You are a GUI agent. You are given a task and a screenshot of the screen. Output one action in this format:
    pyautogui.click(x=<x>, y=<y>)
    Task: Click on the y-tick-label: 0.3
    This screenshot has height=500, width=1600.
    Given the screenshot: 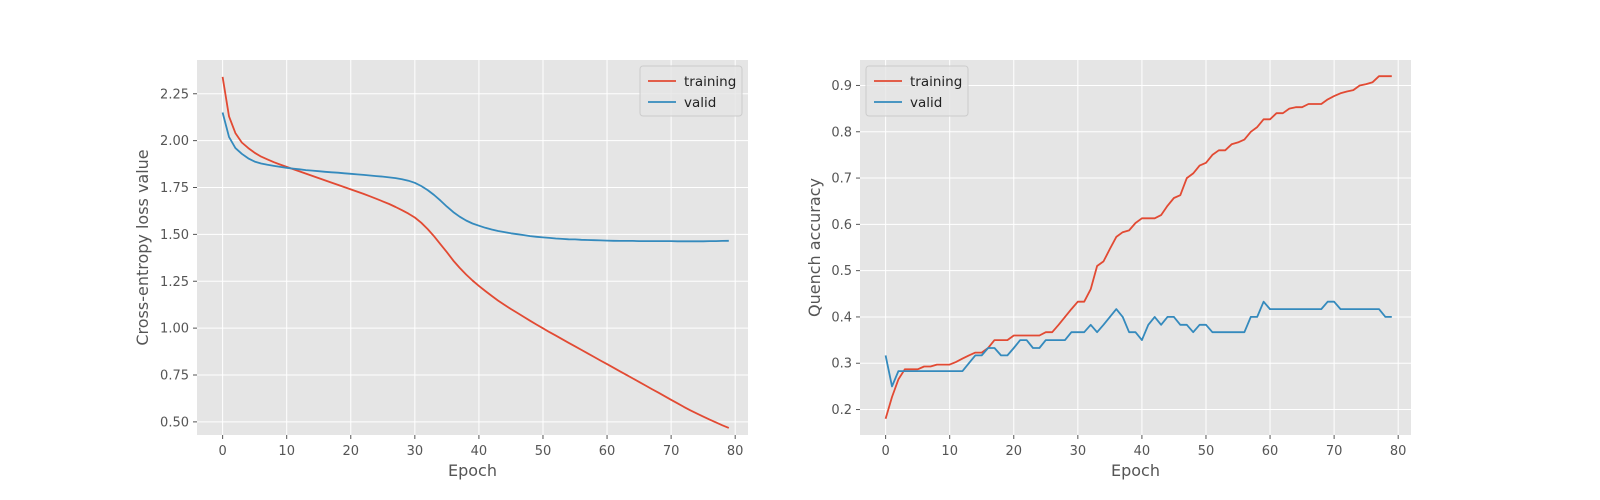 What is the action you would take?
    pyautogui.click(x=841, y=364)
    